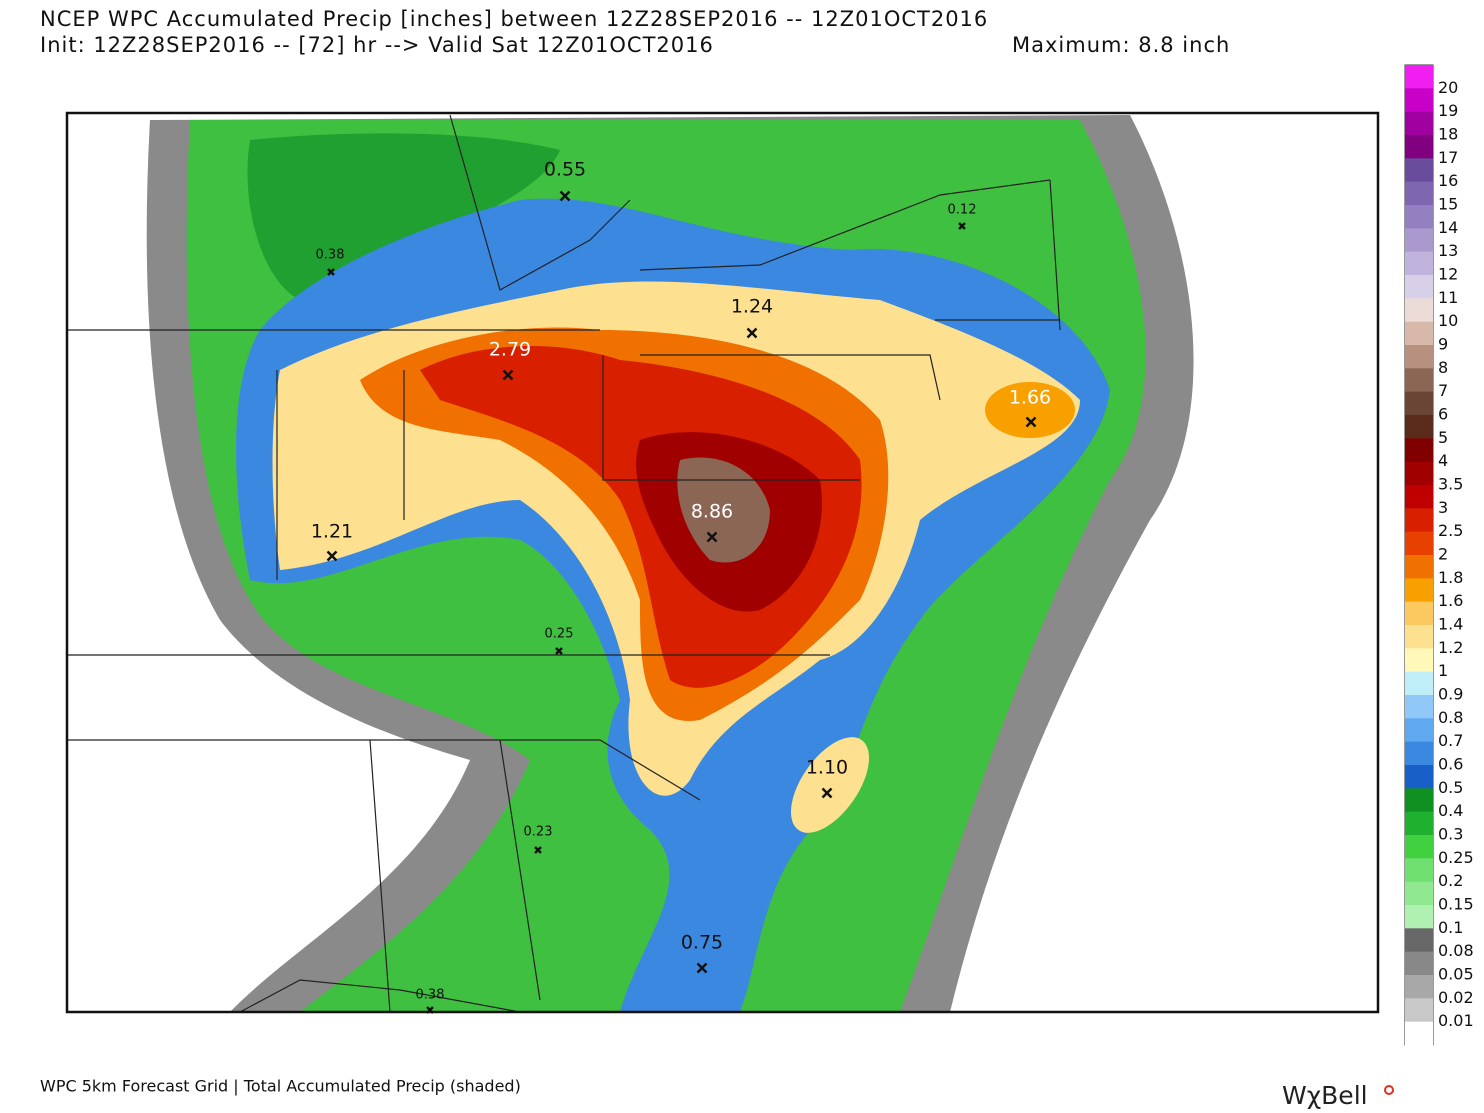  I want to click on colorbar-label: 2, so click(1443, 554).